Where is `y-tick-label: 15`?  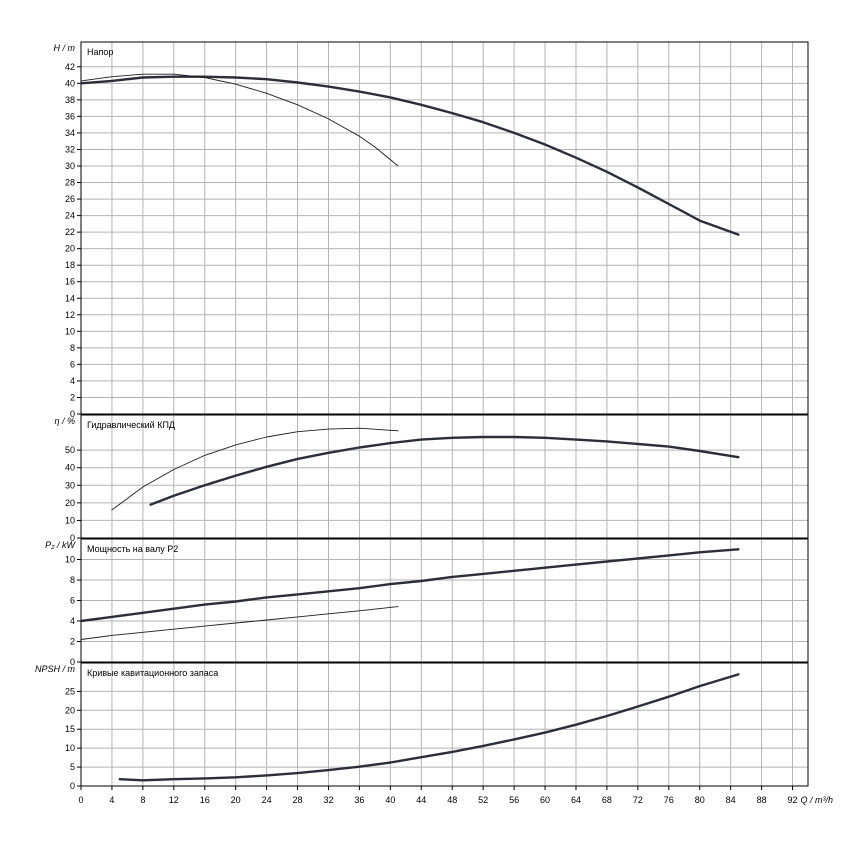
y-tick-label: 15 is located at coordinates (70, 729).